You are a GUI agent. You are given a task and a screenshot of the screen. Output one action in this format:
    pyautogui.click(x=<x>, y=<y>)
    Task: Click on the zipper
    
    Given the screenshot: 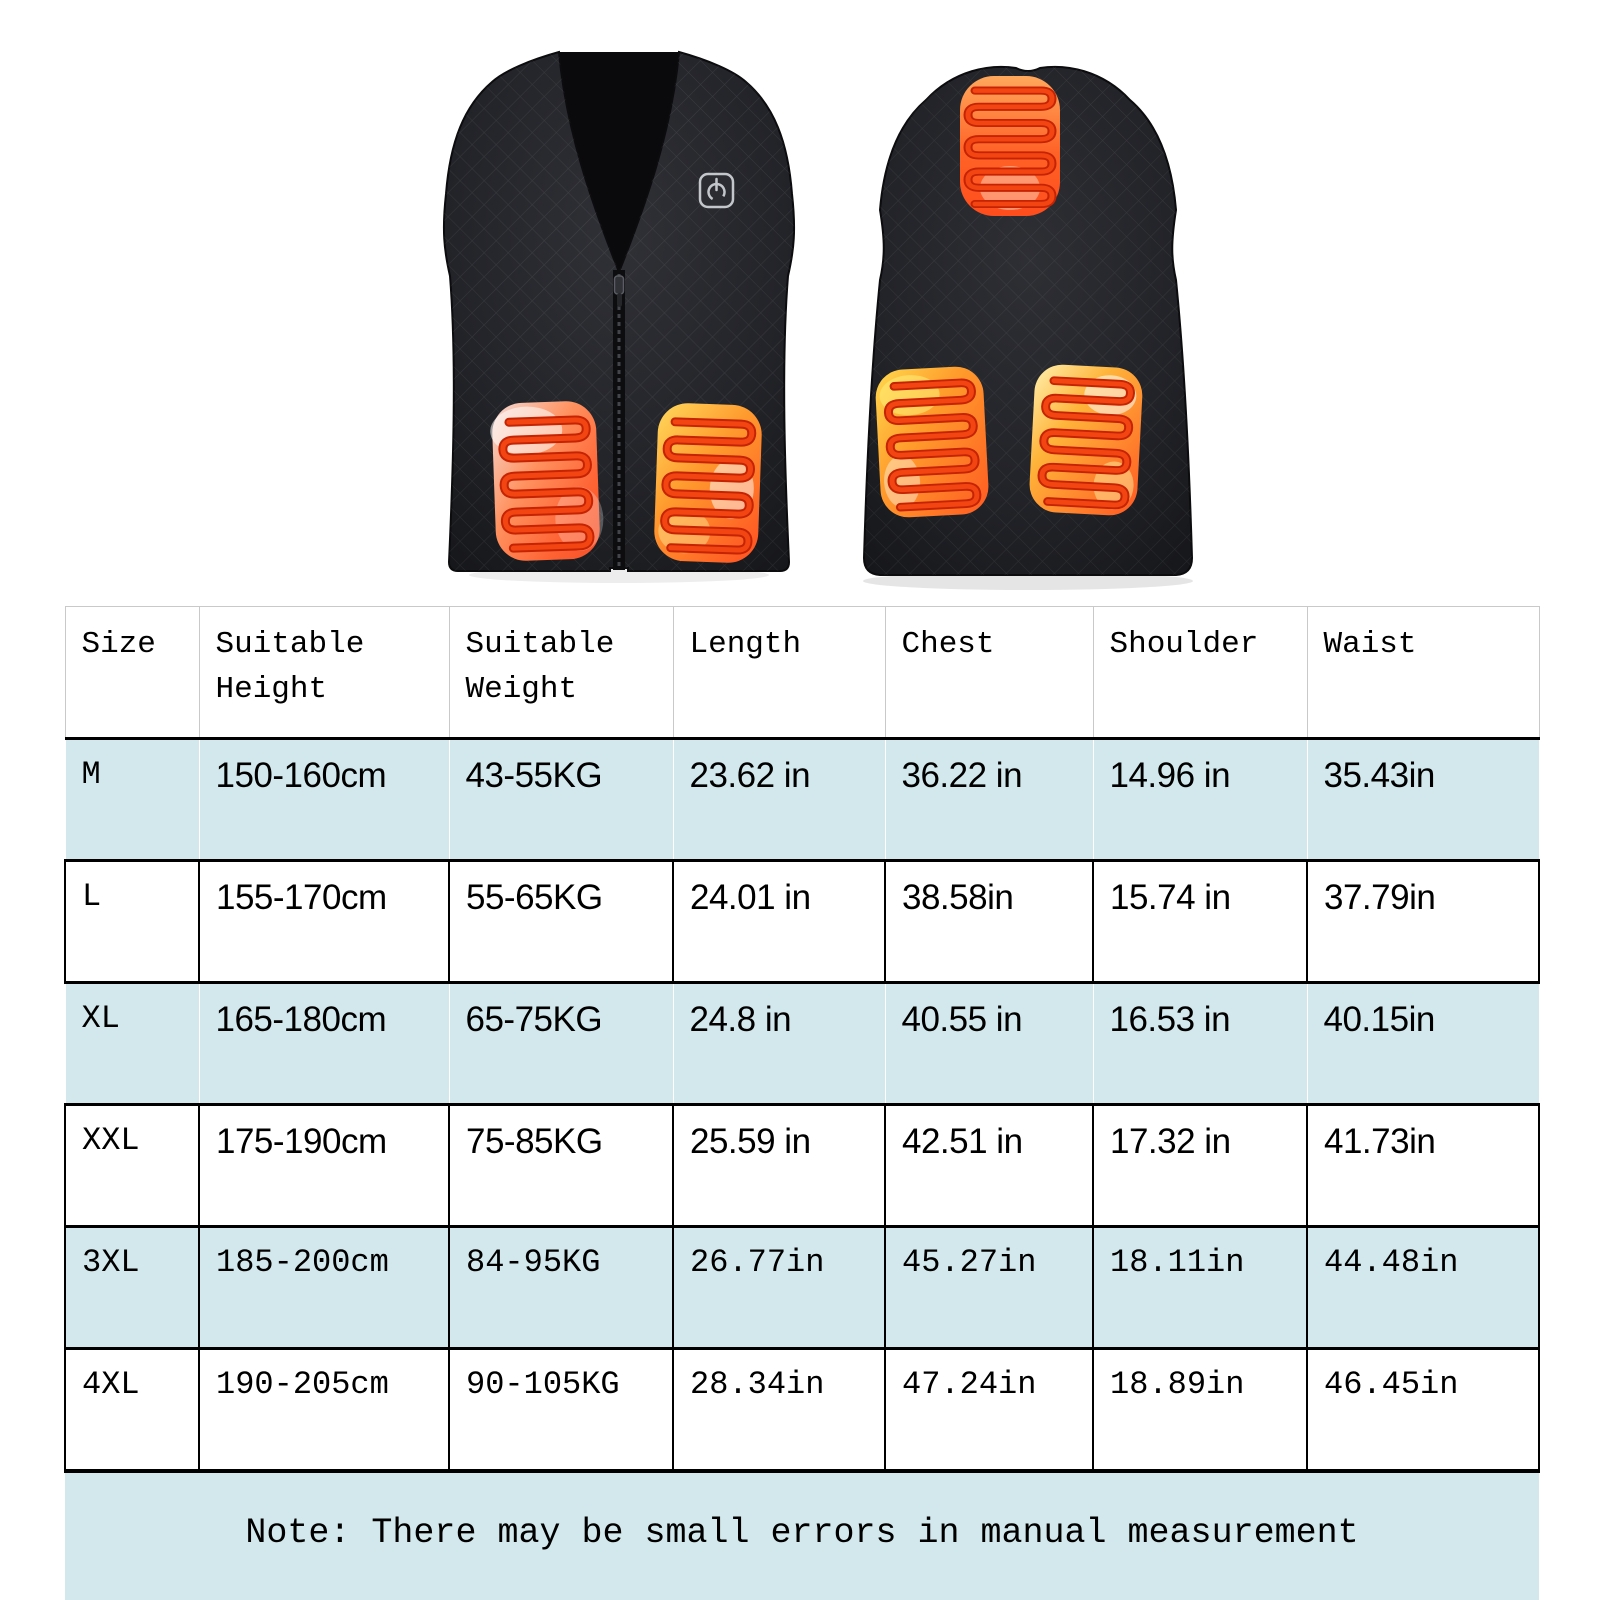 What is the action you would take?
    pyautogui.click(x=619, y=420)
    